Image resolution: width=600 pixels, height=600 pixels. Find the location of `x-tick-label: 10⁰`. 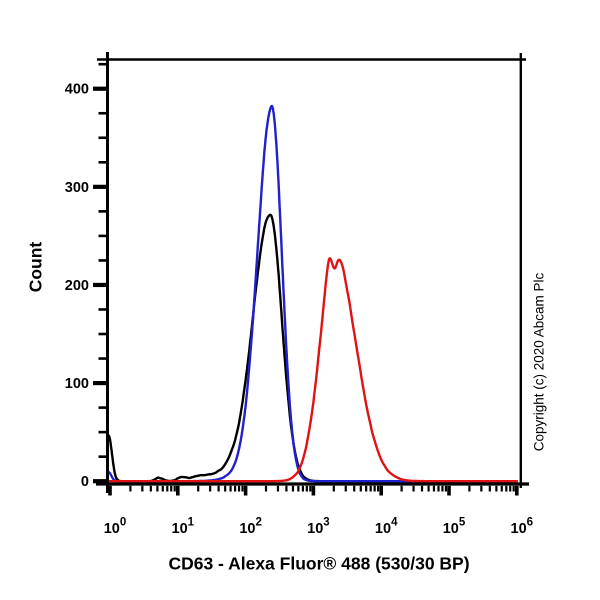

x-tick-label: 10⁰ is located at coordinates (115, 527).